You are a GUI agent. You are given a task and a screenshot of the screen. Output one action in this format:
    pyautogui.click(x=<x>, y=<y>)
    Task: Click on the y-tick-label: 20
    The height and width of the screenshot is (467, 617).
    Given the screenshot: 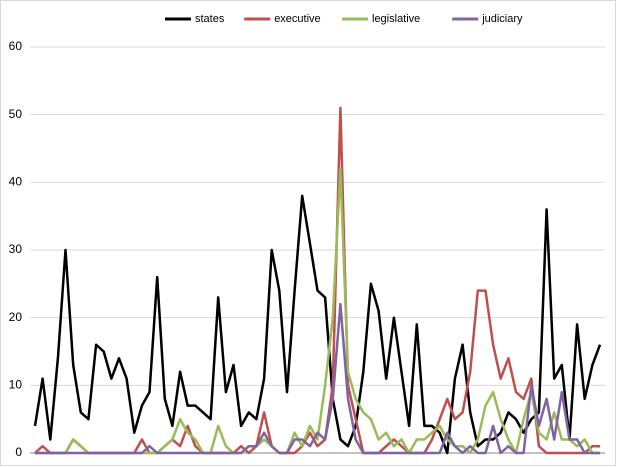 What is the action you would take?
    pyautogui.click(x=16, y=317)
    